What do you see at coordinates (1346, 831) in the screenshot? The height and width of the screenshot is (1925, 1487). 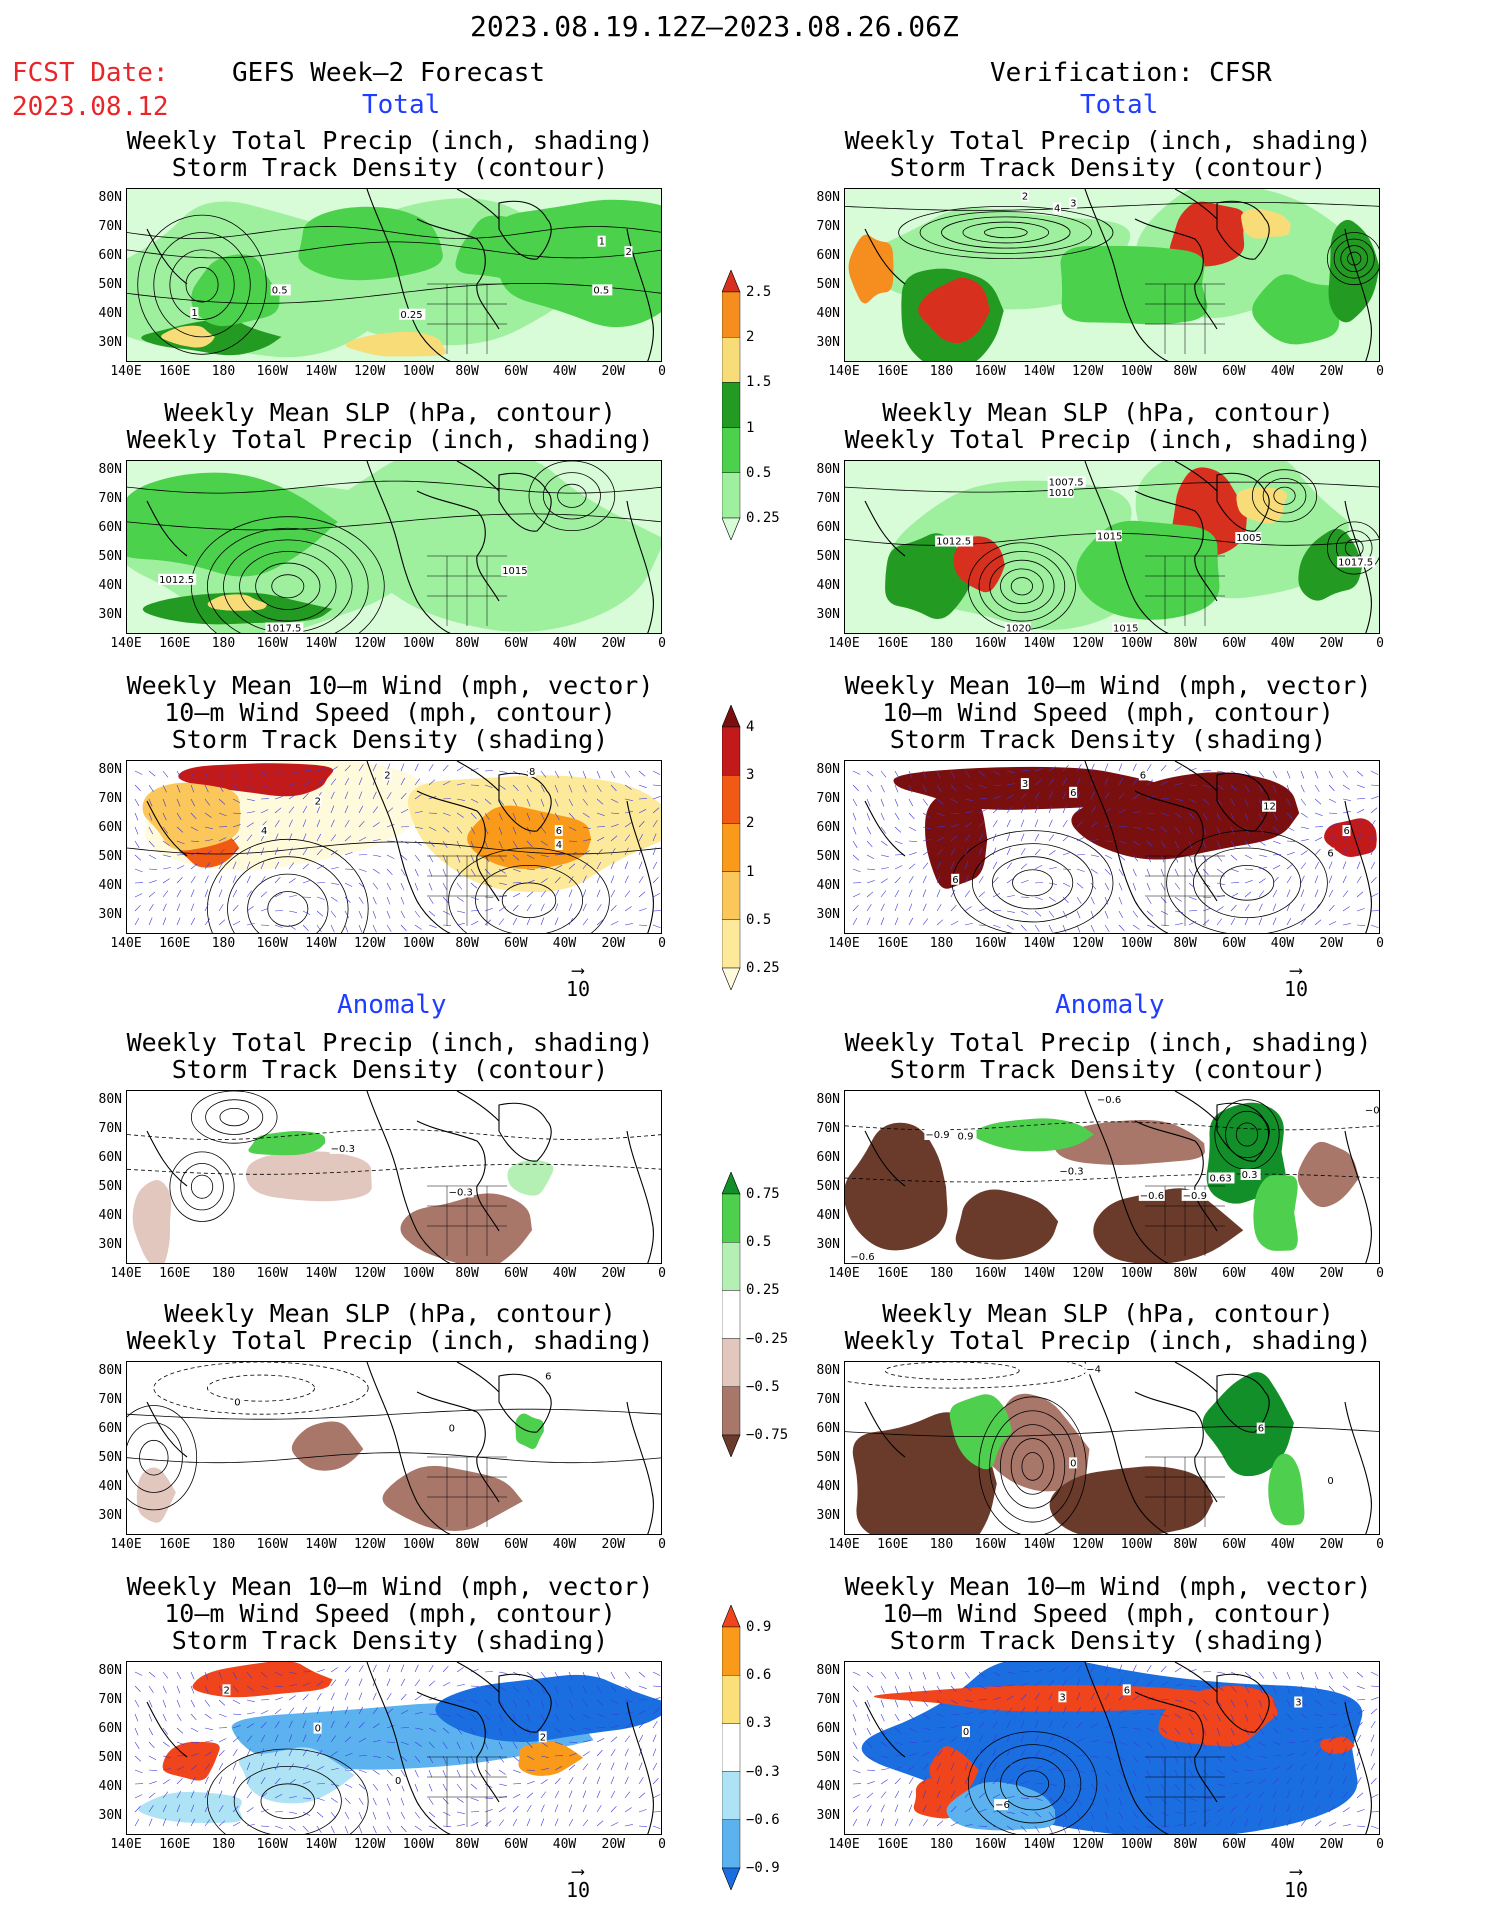 I see `contour-label: 6` at bounding box center [1346, 831].